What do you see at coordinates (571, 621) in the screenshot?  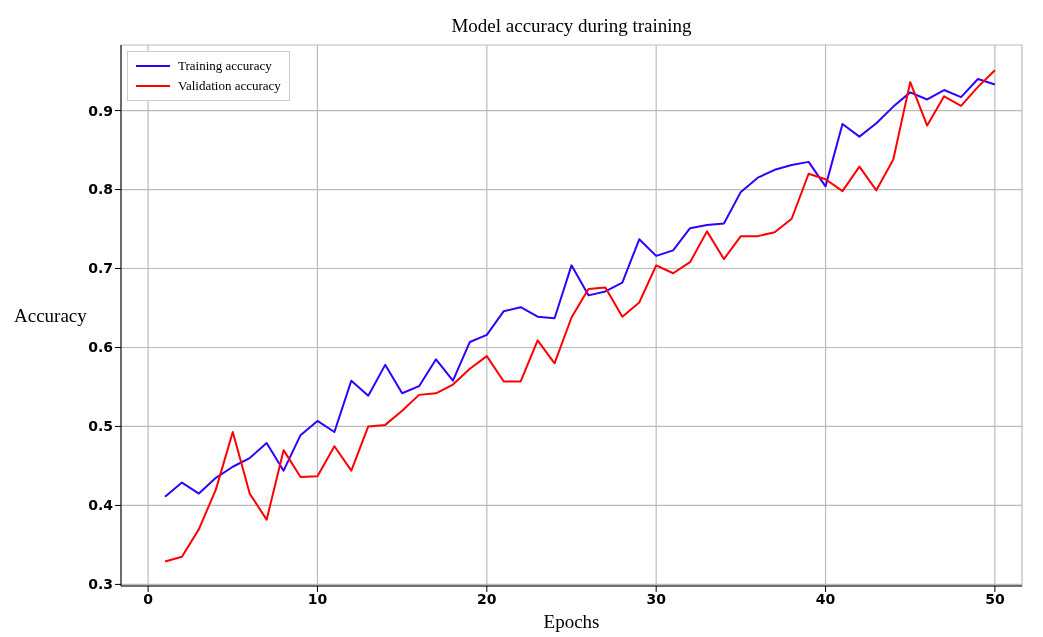 I see `x-axis-title: Epochs` at bounding box center [571, 621].